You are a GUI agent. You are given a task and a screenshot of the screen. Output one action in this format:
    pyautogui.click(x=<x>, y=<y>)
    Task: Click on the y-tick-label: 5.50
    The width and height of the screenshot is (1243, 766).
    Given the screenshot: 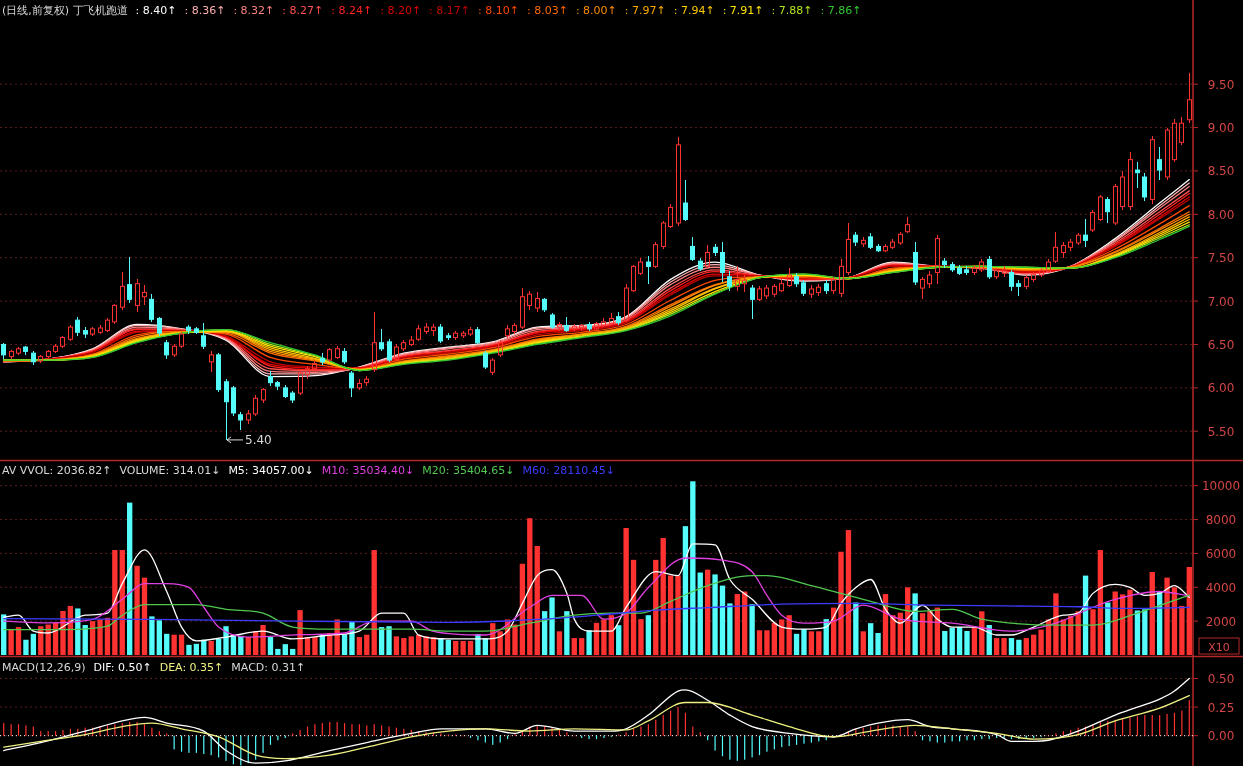 What is the action you would take?
    pyautogui.click(x=1221, y=431)
    